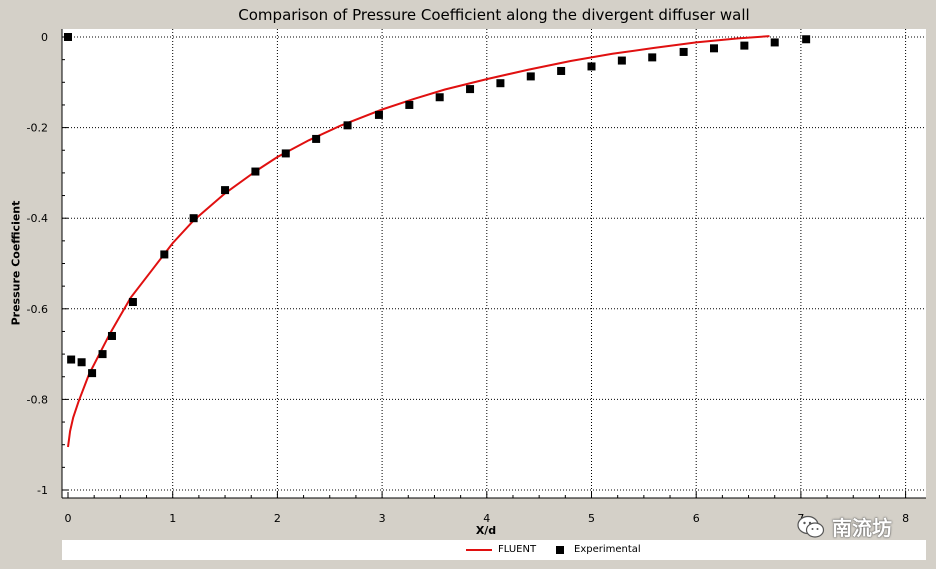  I want to click on watermark: 南流坊, so click(844, 526).